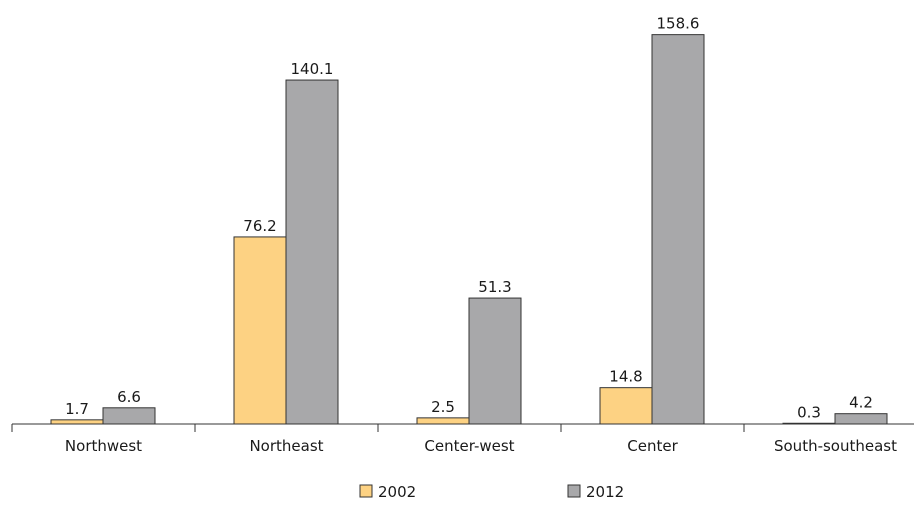 Image resolution: width=914 pixels, height=505 pixels. What do you see at coordinates (312, 69) in the screenshot?
I see `data-label: 140.1` at bounding box center [312, 69].